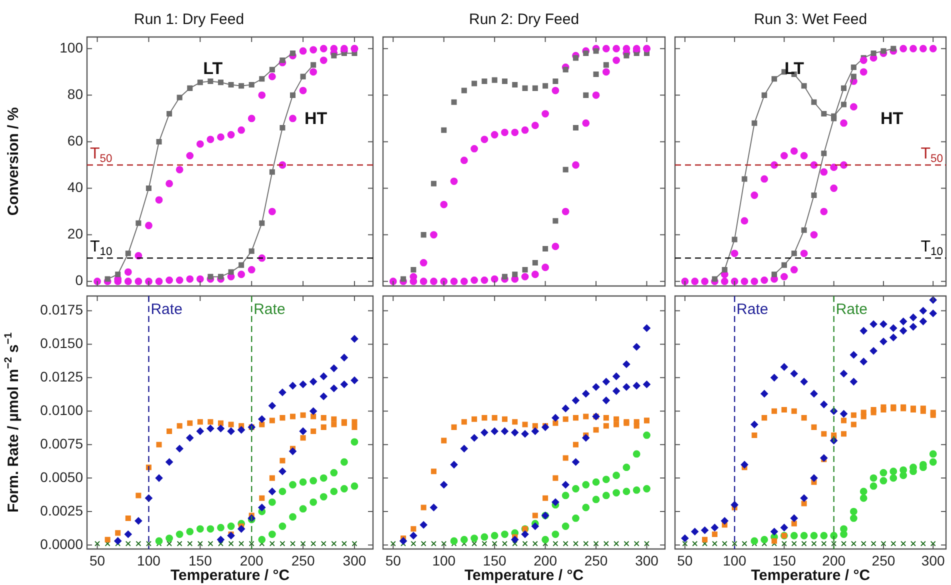 The width and height of the screenshot is (951, 585). Describe the element at coordinates (79, 280) in the screenshot. I see `y-tick-label: 0` at that location.